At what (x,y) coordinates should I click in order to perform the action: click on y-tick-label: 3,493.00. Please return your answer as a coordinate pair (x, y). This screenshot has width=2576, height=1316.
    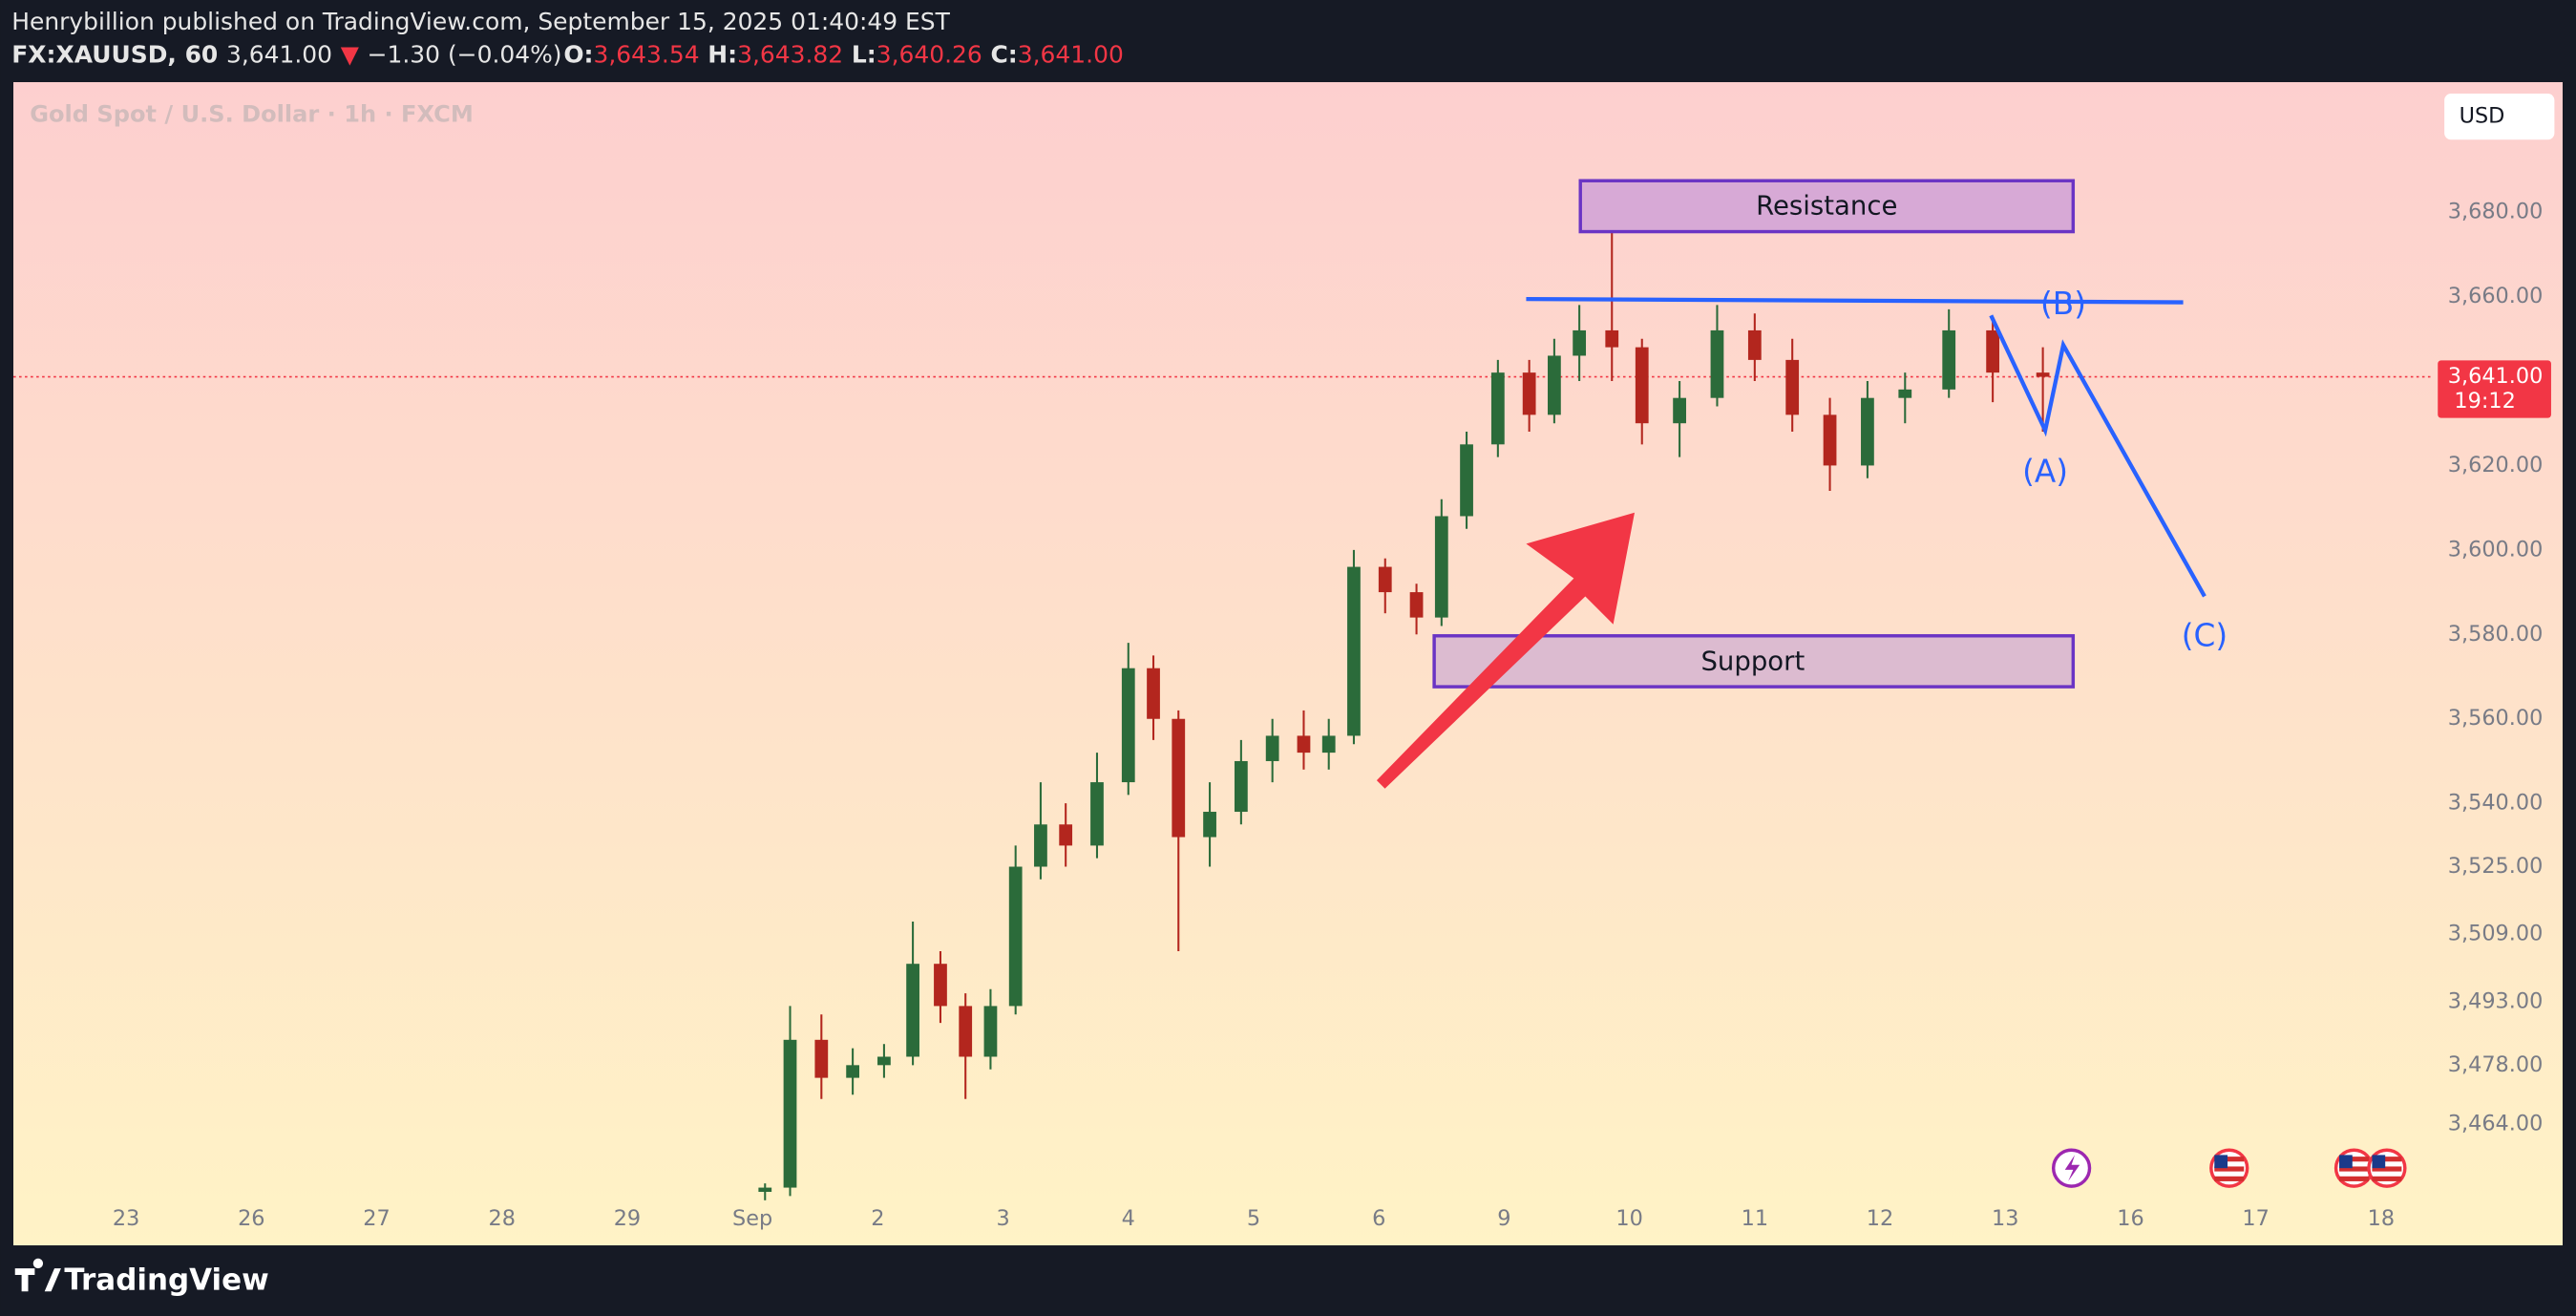
    Looking at the image, I should click on (2496, 1001).